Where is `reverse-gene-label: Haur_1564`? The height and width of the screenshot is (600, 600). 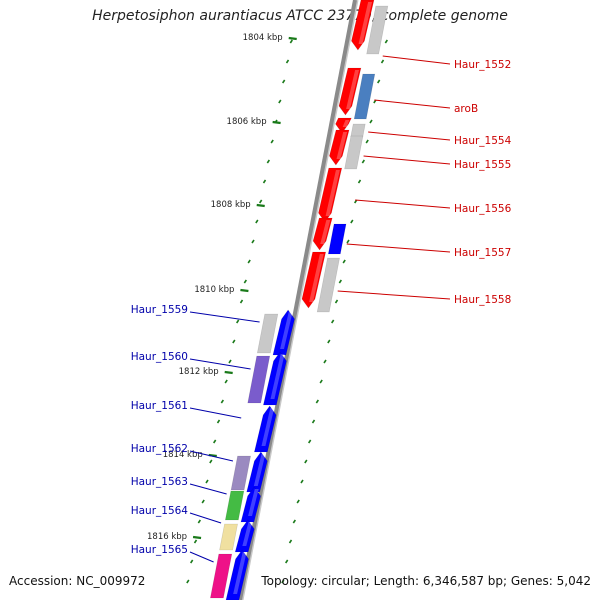 reverse-gene-label: Haur_1564 is located at coordinates (160, 511).